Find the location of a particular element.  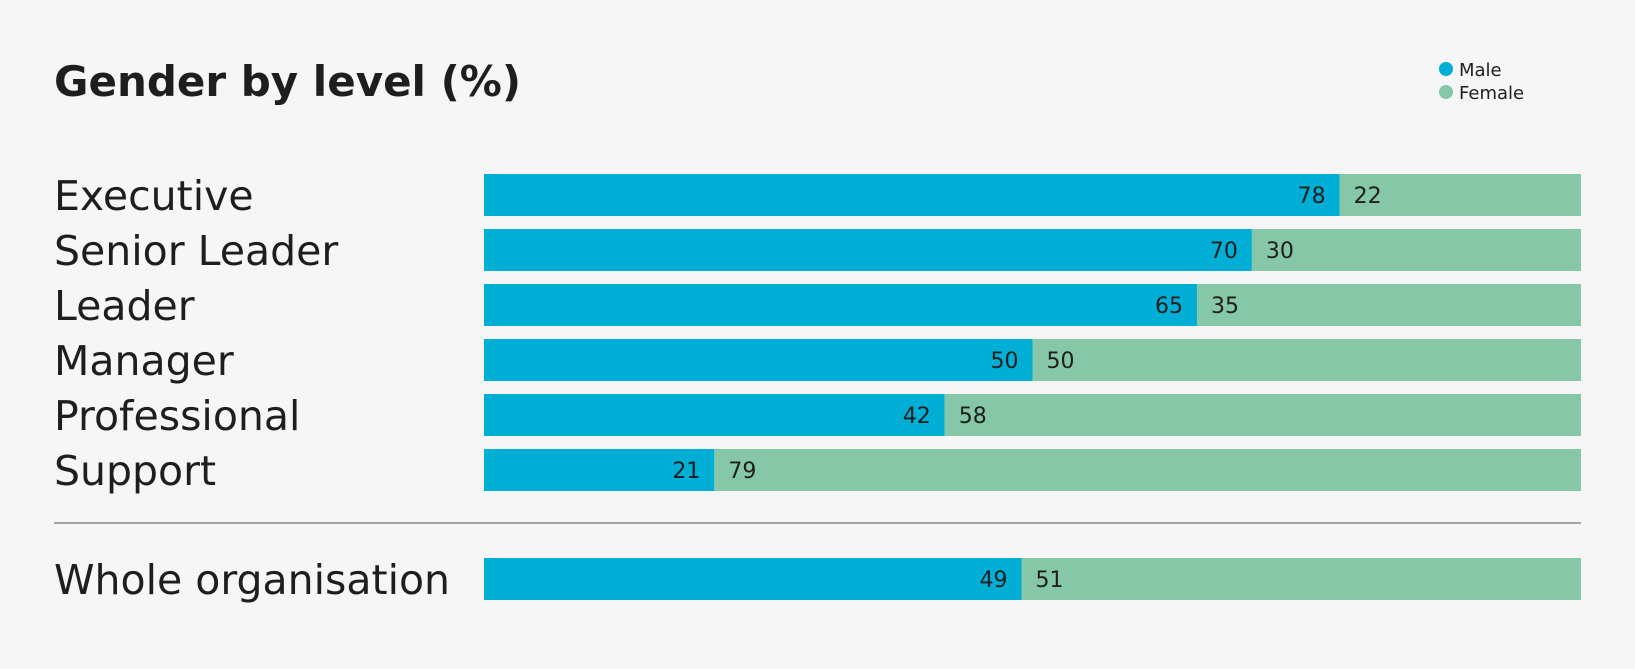

category-label-executive: Executive is located at coordinates (154, 196).